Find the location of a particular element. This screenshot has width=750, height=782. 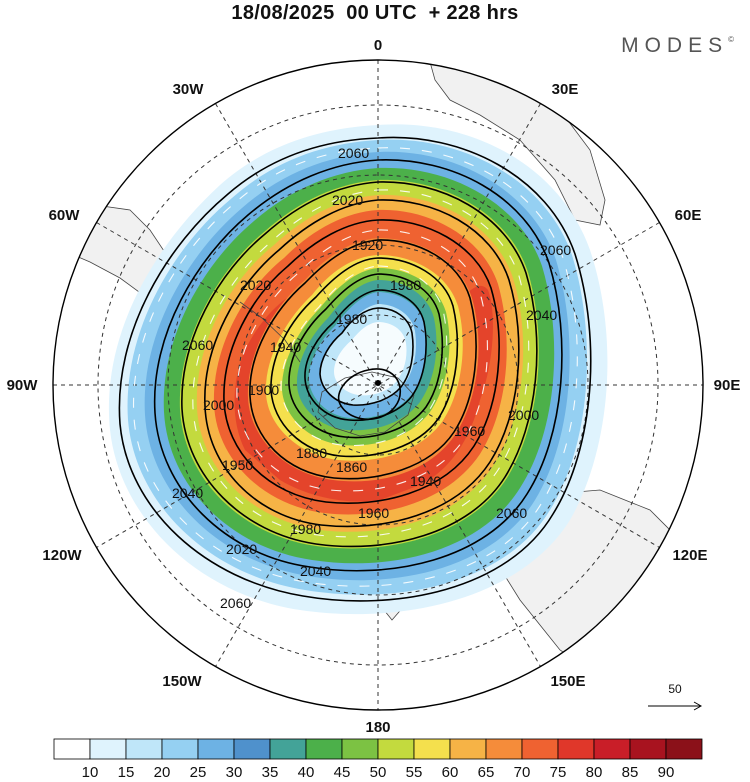

contour-label: 1920 is located at coordinates (367, 245).